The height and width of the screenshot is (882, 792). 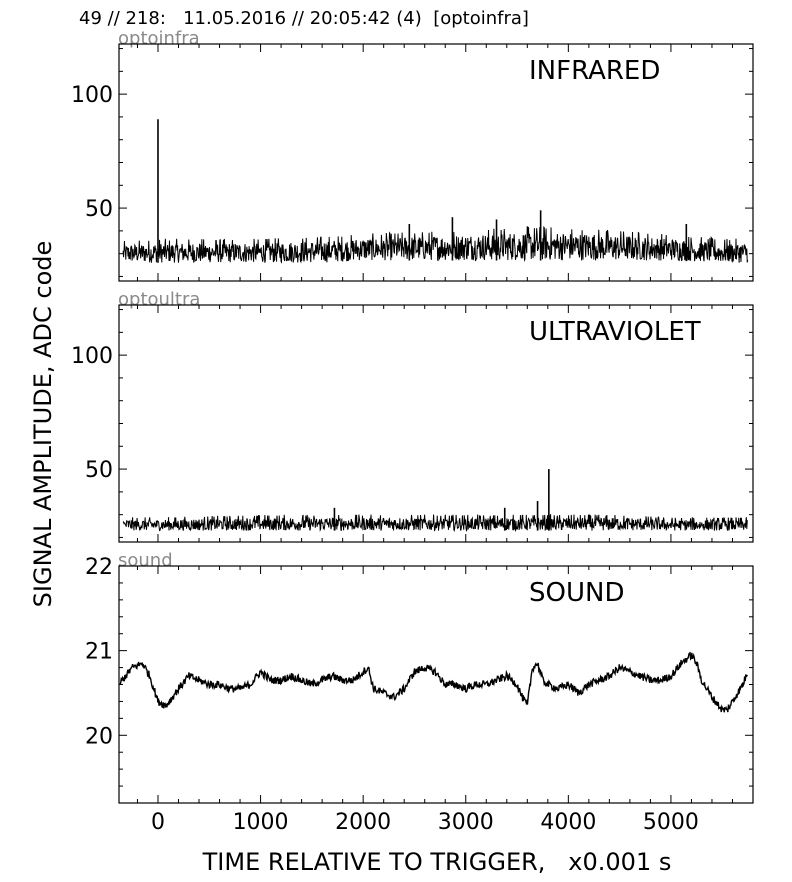 What do you see at coordinates (671, 822) in the screenshot?
I see `x-tick-label: 5000` at bounding box center [671, 822].